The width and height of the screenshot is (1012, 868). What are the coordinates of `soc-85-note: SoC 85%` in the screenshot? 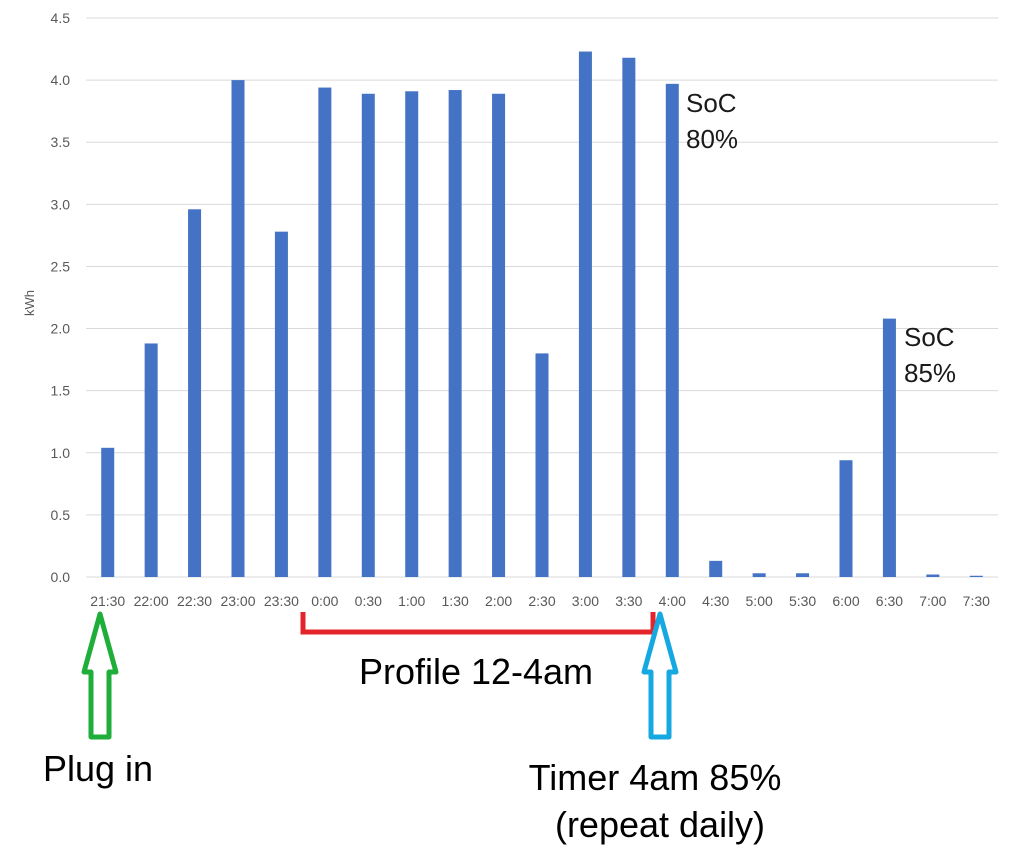 It's located at (933, 355).